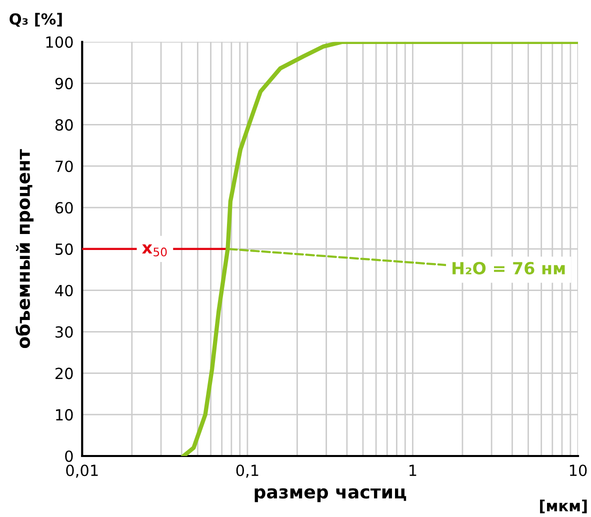  What do you see at coordinates (69, 456) in the screenshot?
I see `y-tick-label: 0` at bounding box center [69, 456].